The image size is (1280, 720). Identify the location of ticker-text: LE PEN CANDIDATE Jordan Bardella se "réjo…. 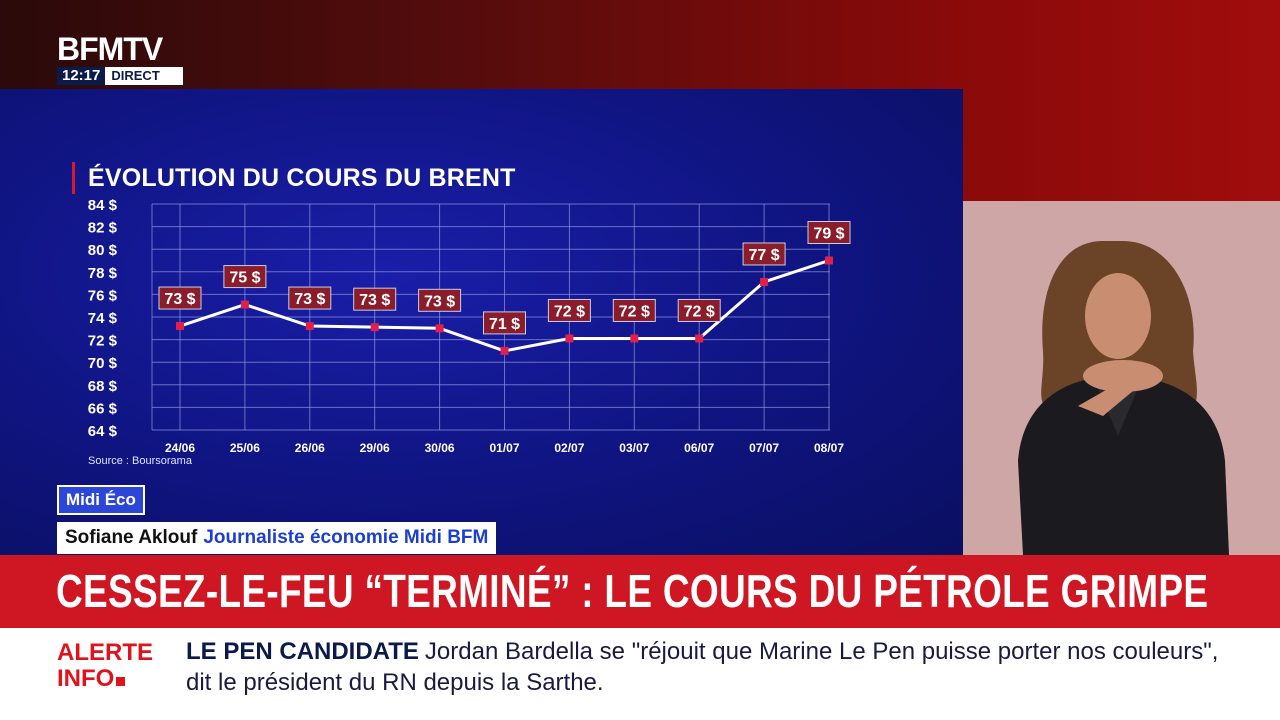
(716, 667).